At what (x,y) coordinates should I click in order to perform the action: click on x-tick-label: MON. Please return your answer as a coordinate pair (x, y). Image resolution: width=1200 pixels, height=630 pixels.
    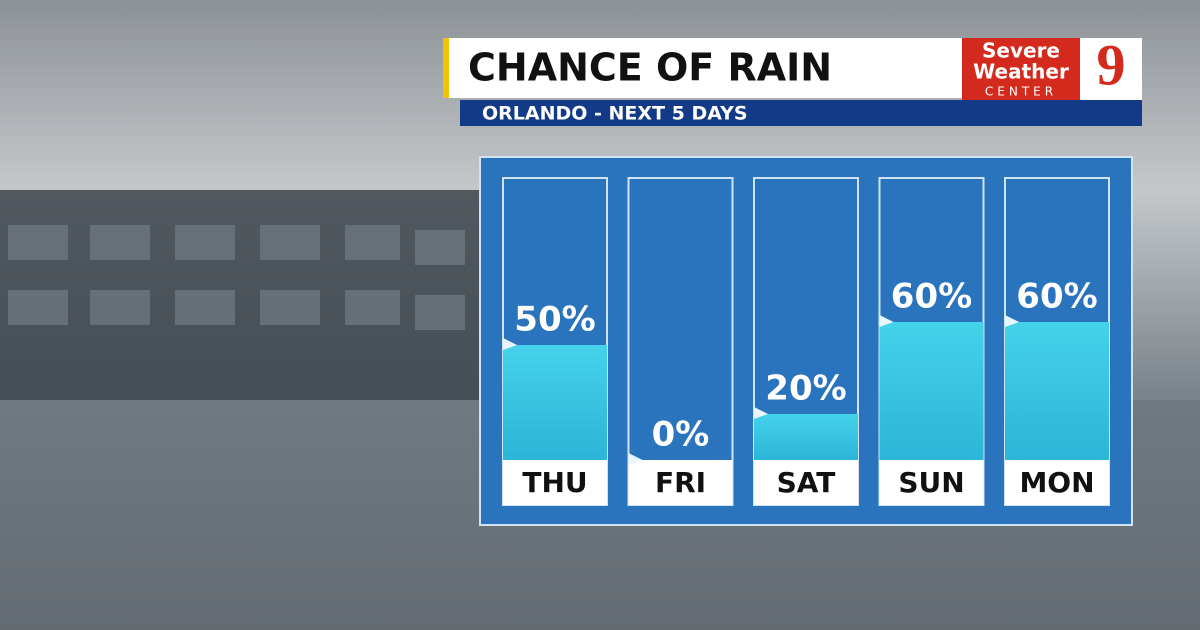
    Looking at the image, I should click on (1056, 482).